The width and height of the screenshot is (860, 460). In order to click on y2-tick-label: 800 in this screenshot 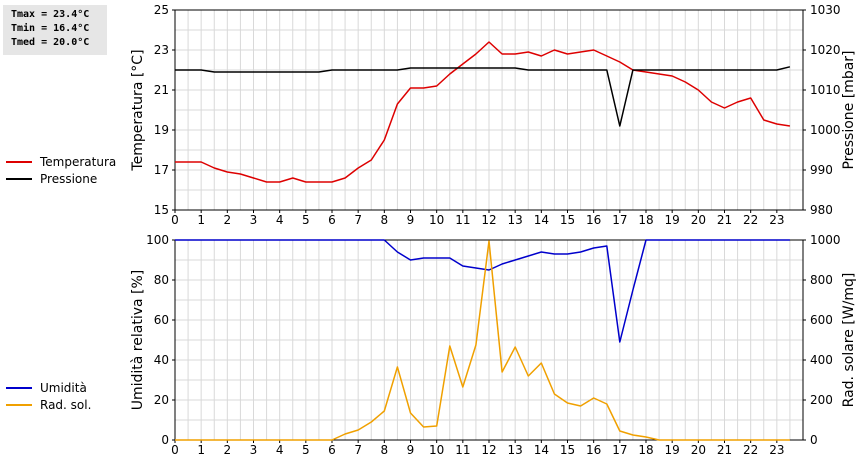, I will do `click(821, 280)`.